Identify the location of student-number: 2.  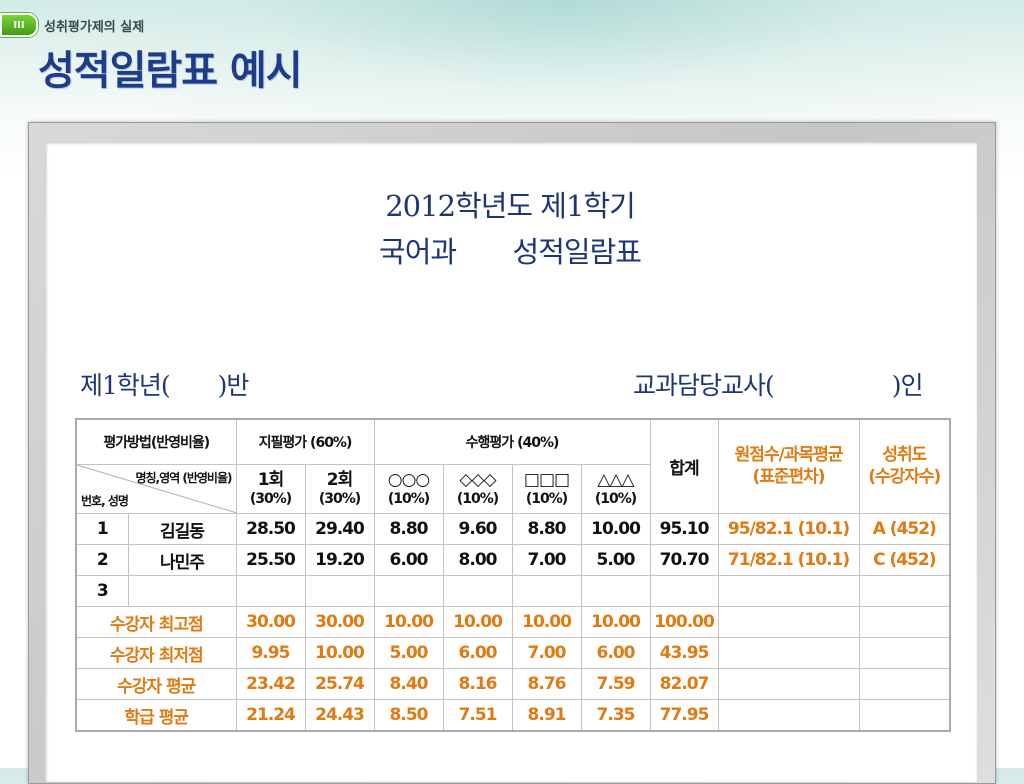
(102, 560).